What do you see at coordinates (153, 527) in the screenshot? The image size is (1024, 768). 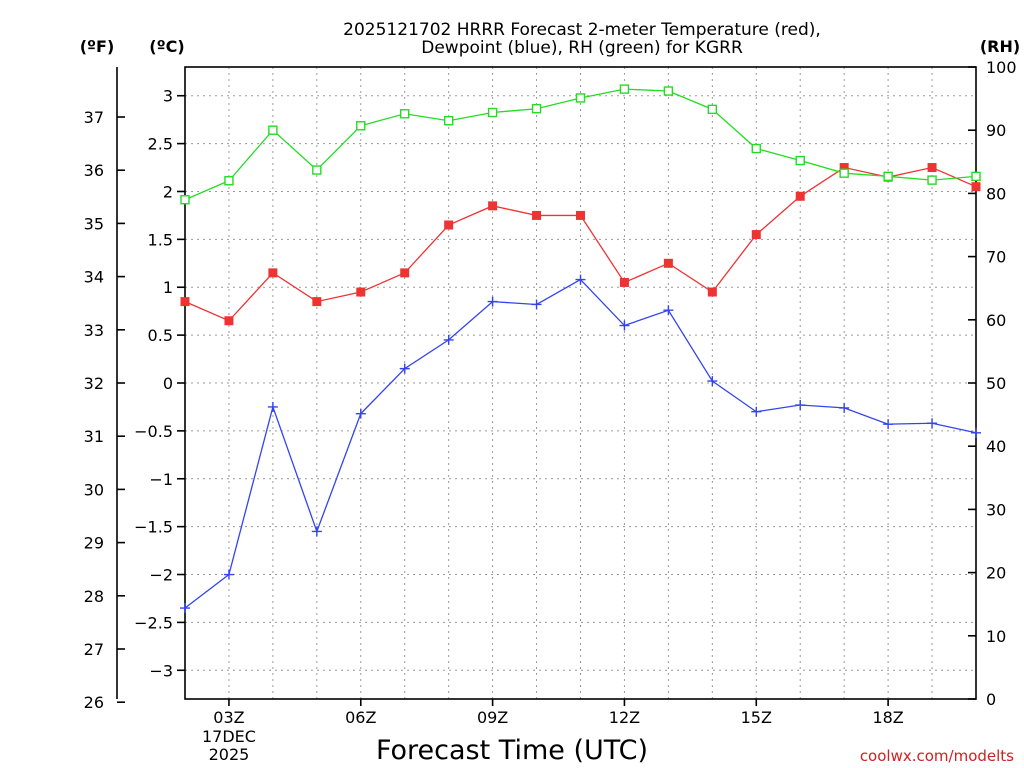 I see `celsius-tick-label: −1.5` at bounding box center [153, 527].